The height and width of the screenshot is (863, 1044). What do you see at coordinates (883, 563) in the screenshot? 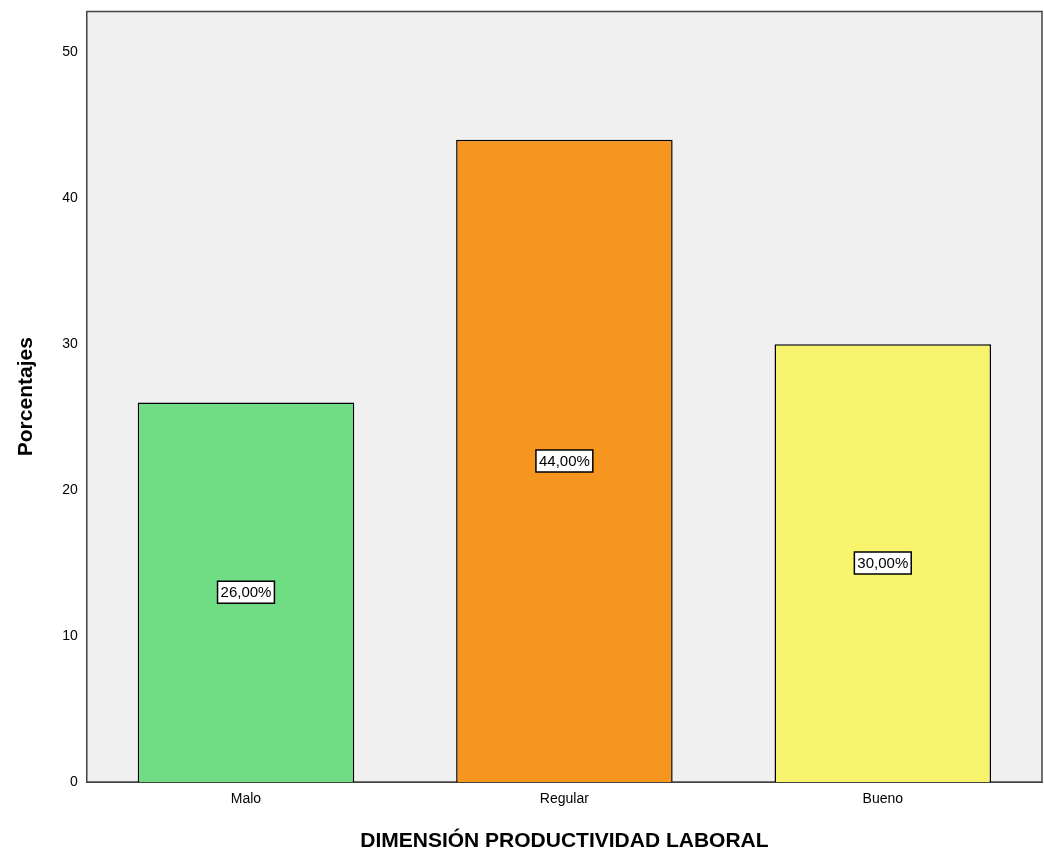
I see `data-label: 30,00%` at bounding box center [883, 563].